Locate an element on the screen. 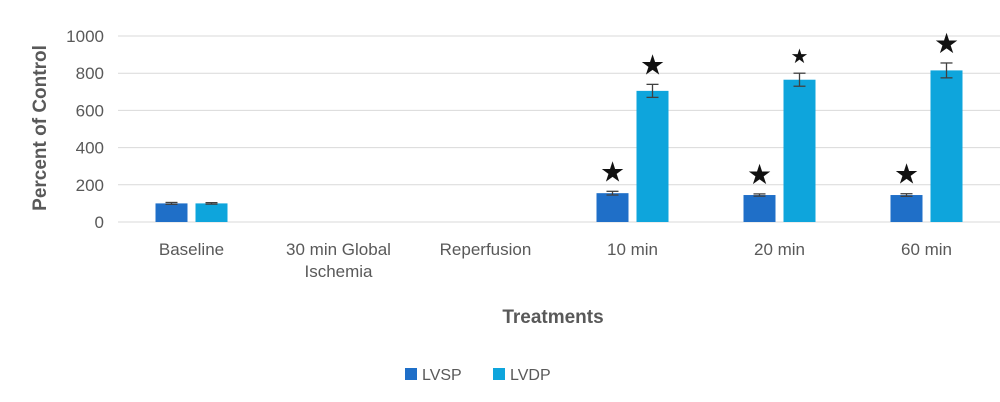 The height and width of the screenshot is (402, 1000). y-axis-title: Percent of Control is located at coordinates (40, 128).